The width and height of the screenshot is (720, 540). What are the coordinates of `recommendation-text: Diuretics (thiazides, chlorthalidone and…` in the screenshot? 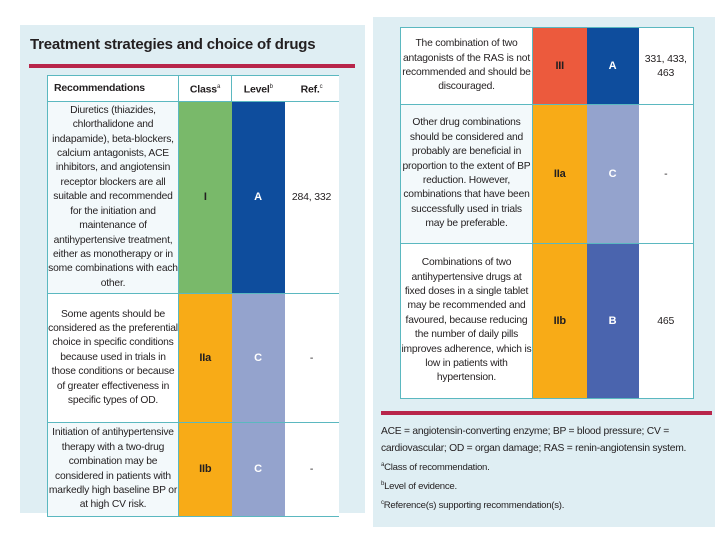 It's located at (113, 197).